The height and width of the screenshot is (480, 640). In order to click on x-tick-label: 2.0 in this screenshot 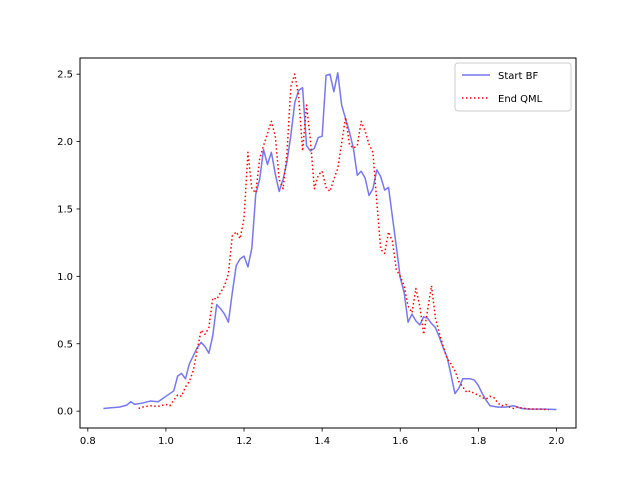, I will do `click(557, 441)`.